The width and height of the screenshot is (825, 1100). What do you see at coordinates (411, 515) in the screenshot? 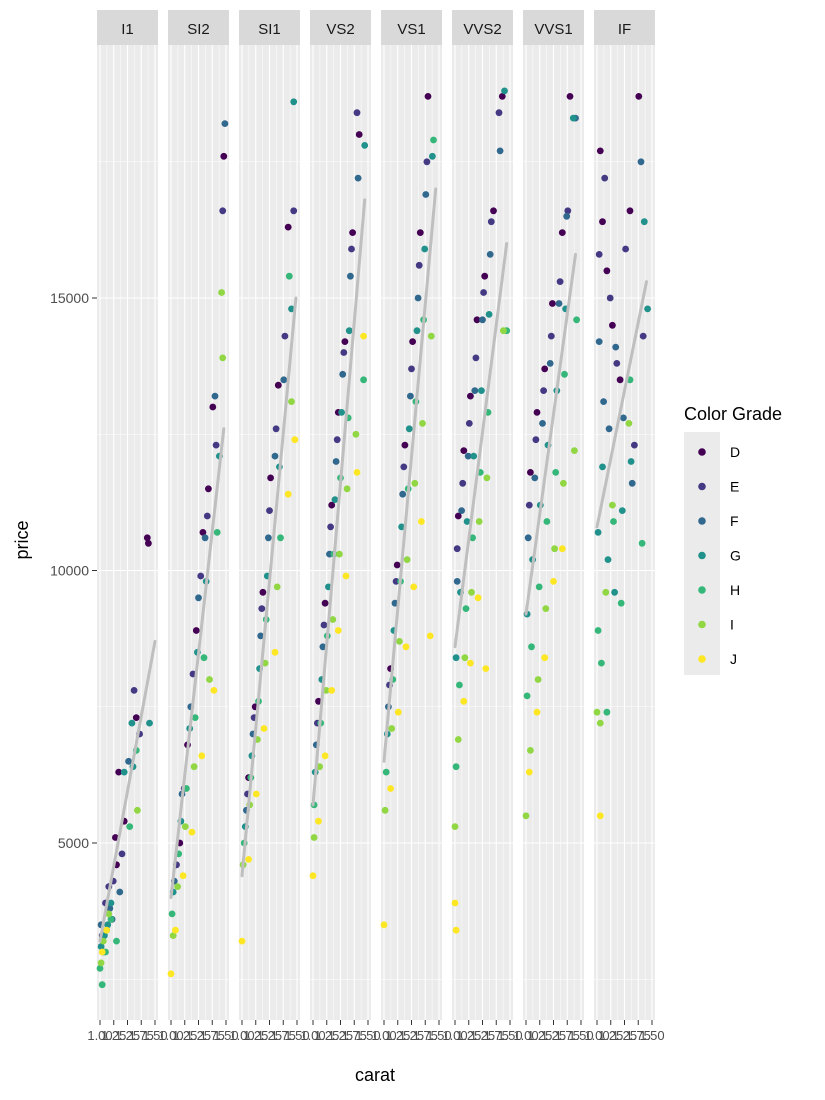
I see `facet-panel-vs1: VS1` at bounding box center [411, 515].